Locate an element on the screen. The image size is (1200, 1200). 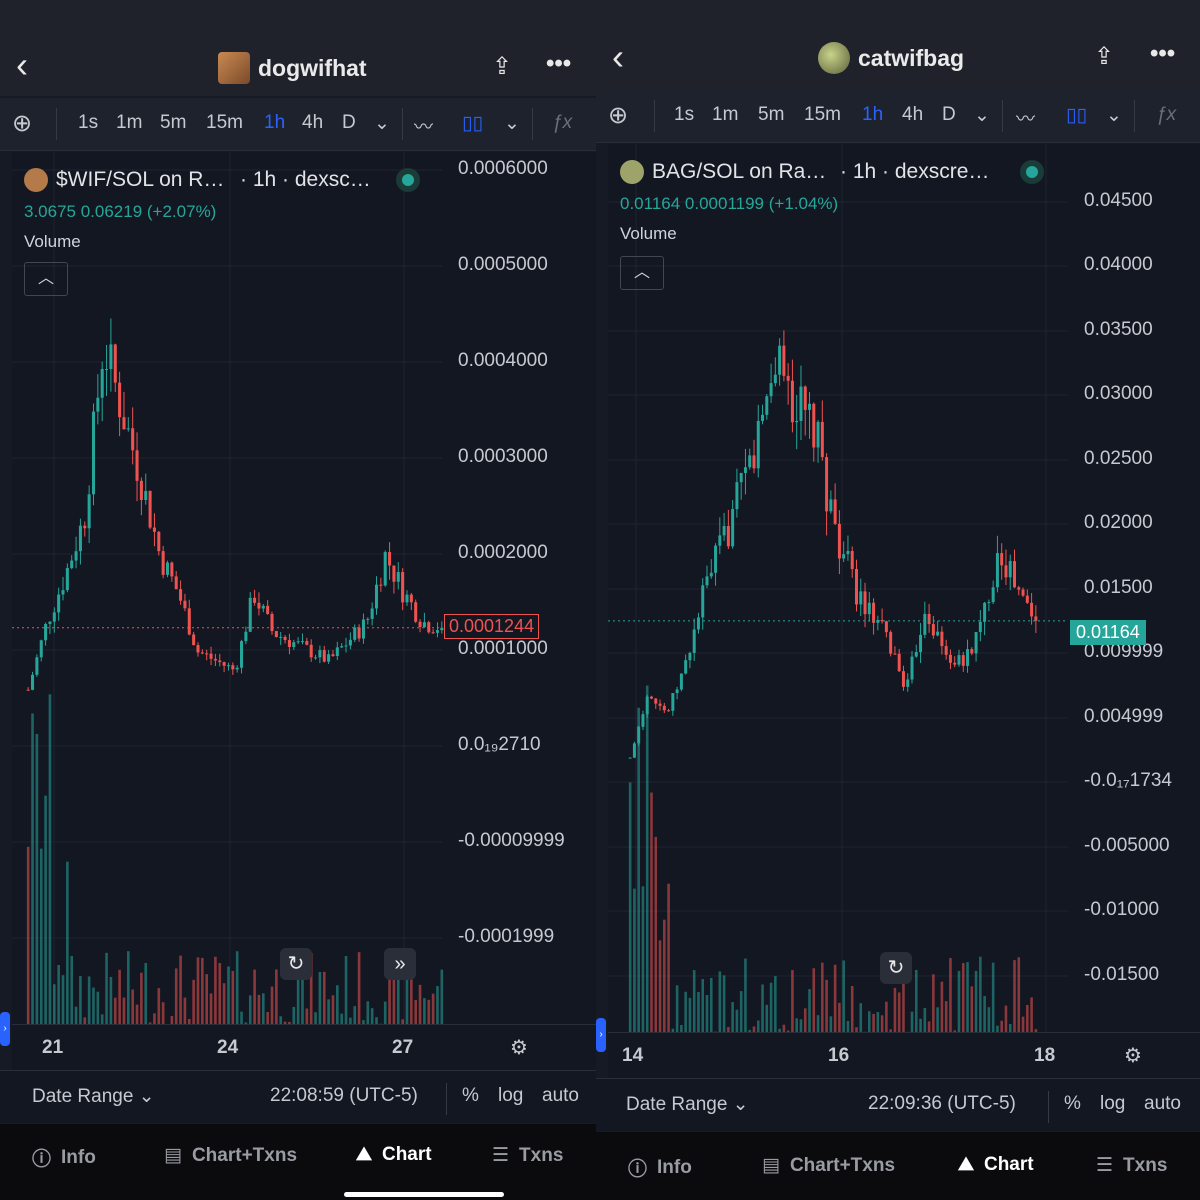
right-scroll-handle: › is located at coordinates (601, 1035).